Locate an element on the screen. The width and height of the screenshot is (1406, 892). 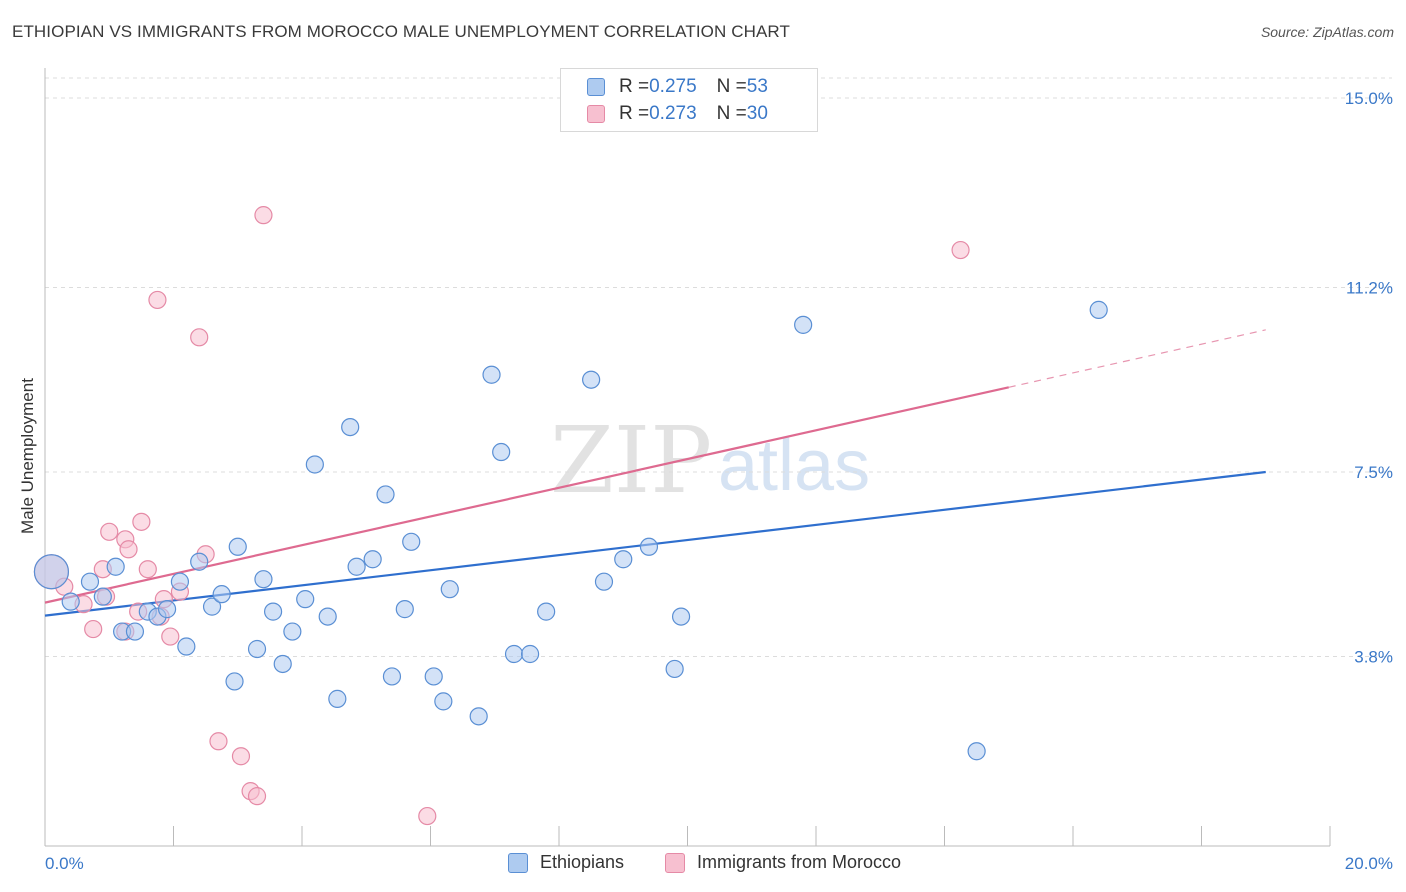
legend-n-value: 30 is located at coordinates (757, 113).